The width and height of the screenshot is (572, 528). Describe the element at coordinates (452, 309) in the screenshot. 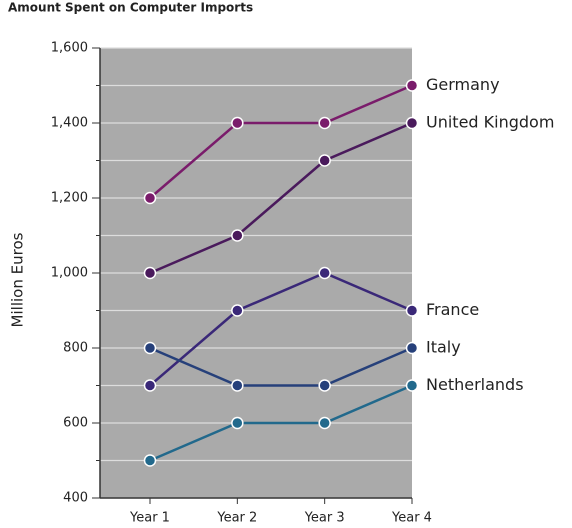

I see `series-label: France` at that location.